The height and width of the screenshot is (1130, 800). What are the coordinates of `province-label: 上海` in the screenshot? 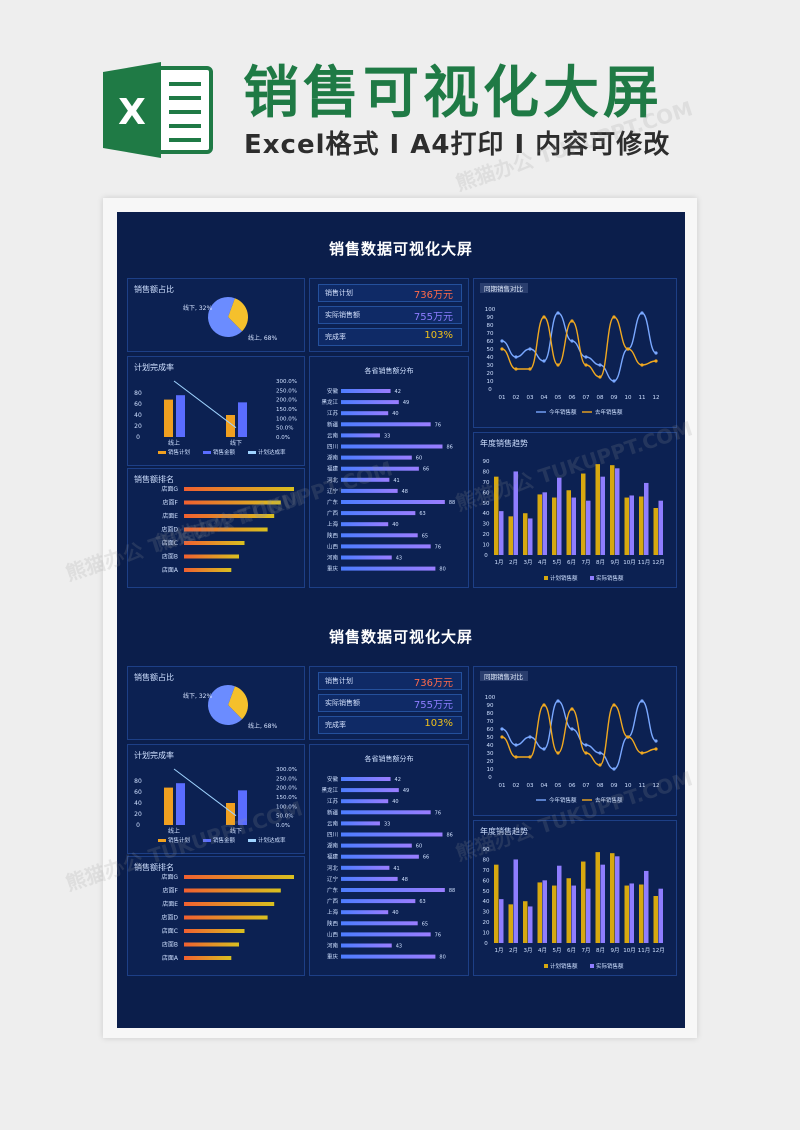 It's located at (333, 524).